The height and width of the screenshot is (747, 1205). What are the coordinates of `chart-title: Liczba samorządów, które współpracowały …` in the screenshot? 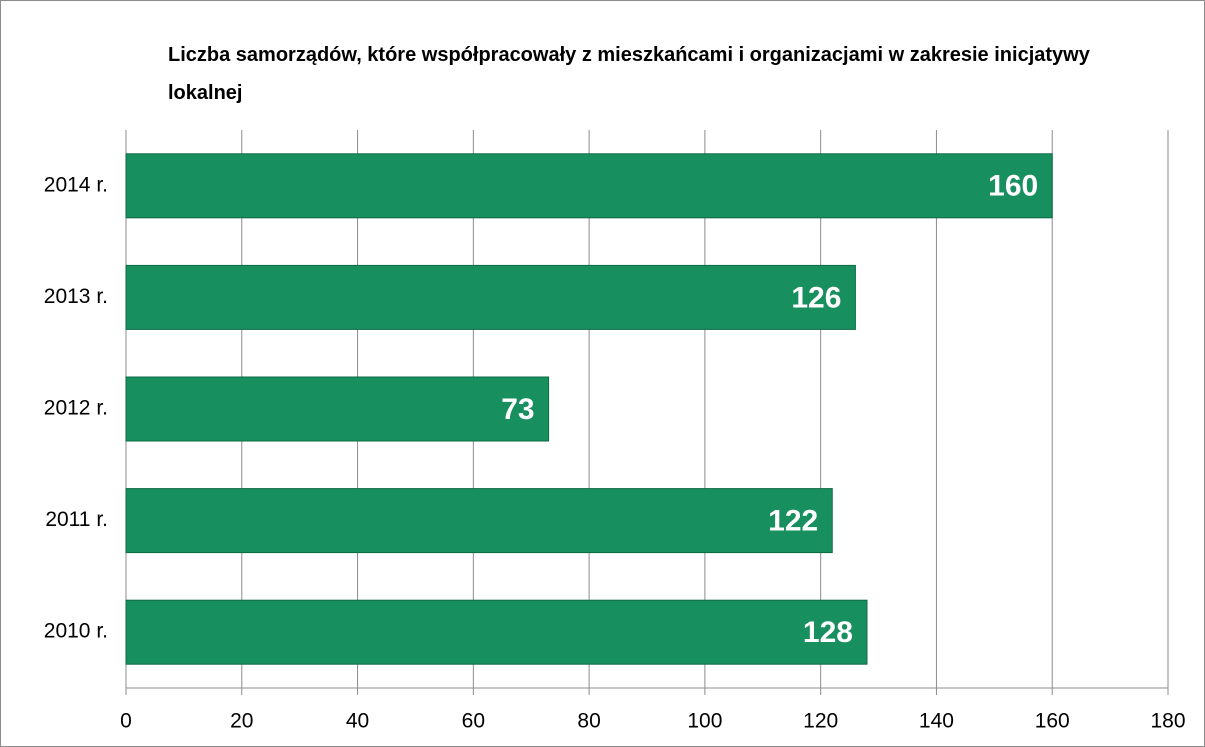 It's located at (629, 74).